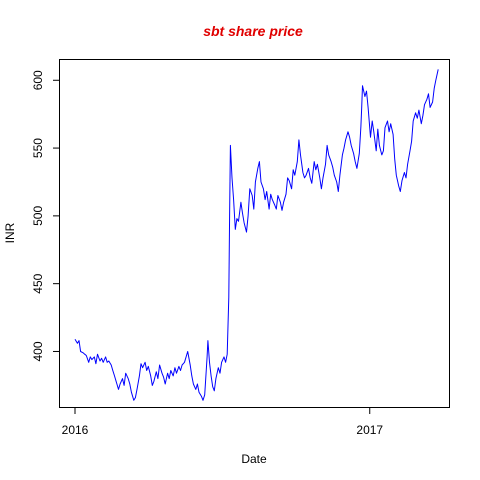 The image size is (480, 480). Describe the element at coordinates (10, 232) in the screenshot. I see `y-axis-label: INR` at that location.